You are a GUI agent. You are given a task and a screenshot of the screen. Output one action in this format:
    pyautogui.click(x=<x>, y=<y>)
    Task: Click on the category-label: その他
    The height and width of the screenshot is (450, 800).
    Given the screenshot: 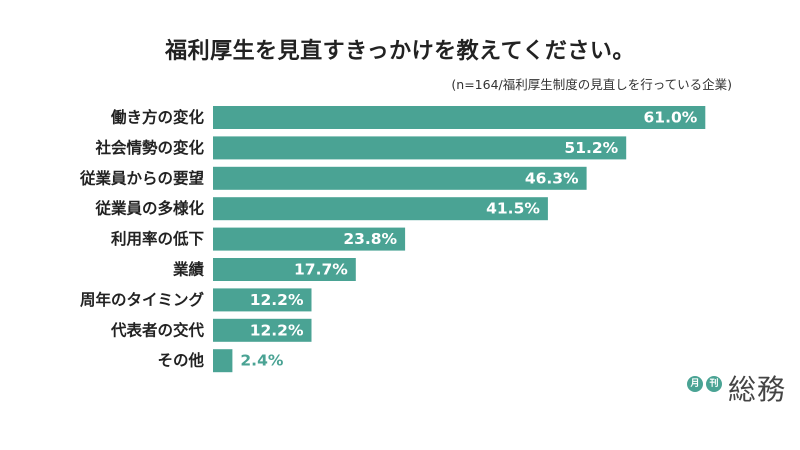 What is the action you would take?
    pyautogui.click(x=180, y=360)
    